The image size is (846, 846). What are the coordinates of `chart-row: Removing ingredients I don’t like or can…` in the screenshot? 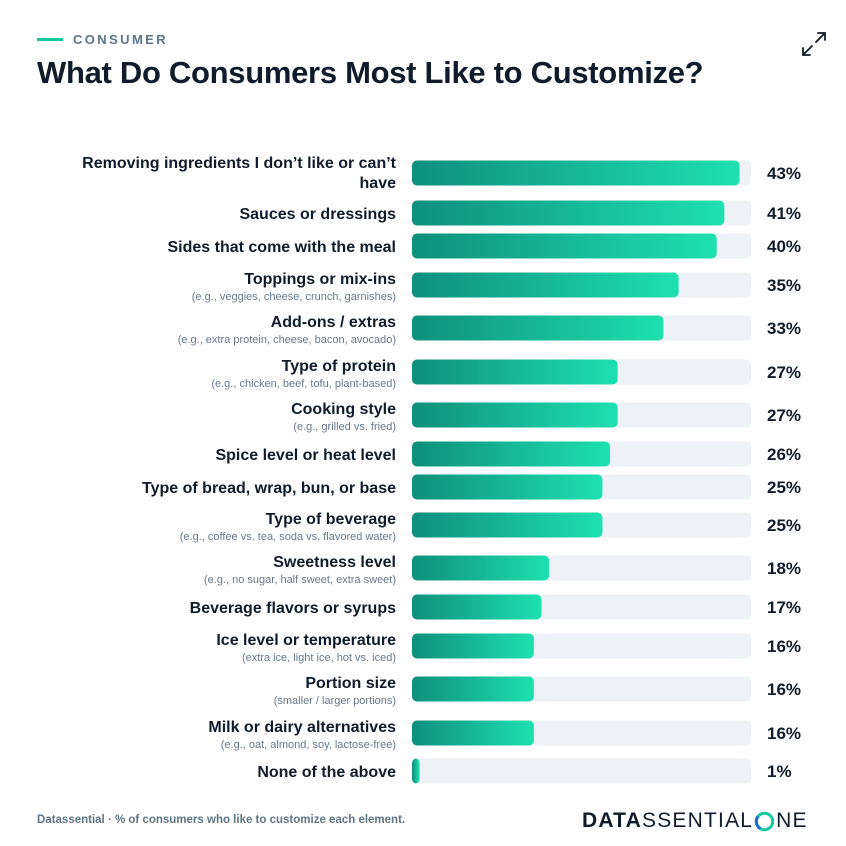 It's located at (441, 173).